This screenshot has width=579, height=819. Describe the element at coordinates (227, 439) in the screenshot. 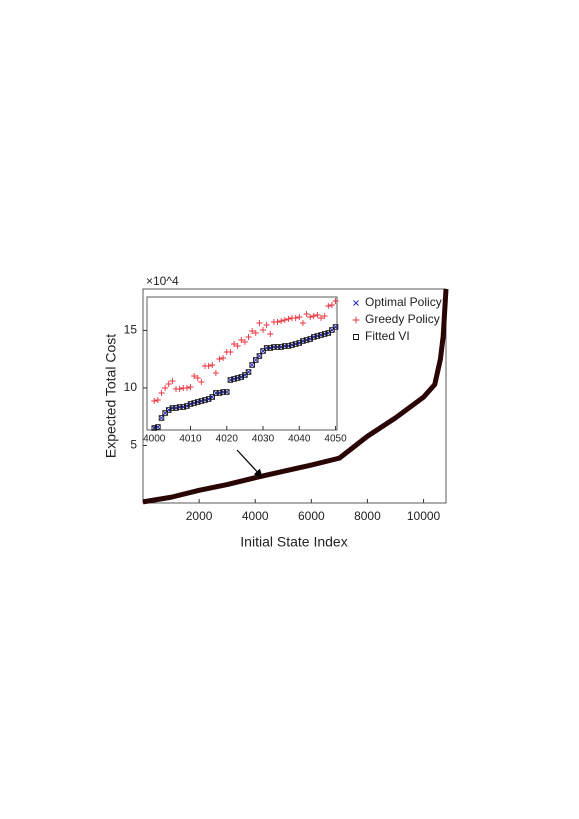

I see `x-tick-label: 4020` at that location.